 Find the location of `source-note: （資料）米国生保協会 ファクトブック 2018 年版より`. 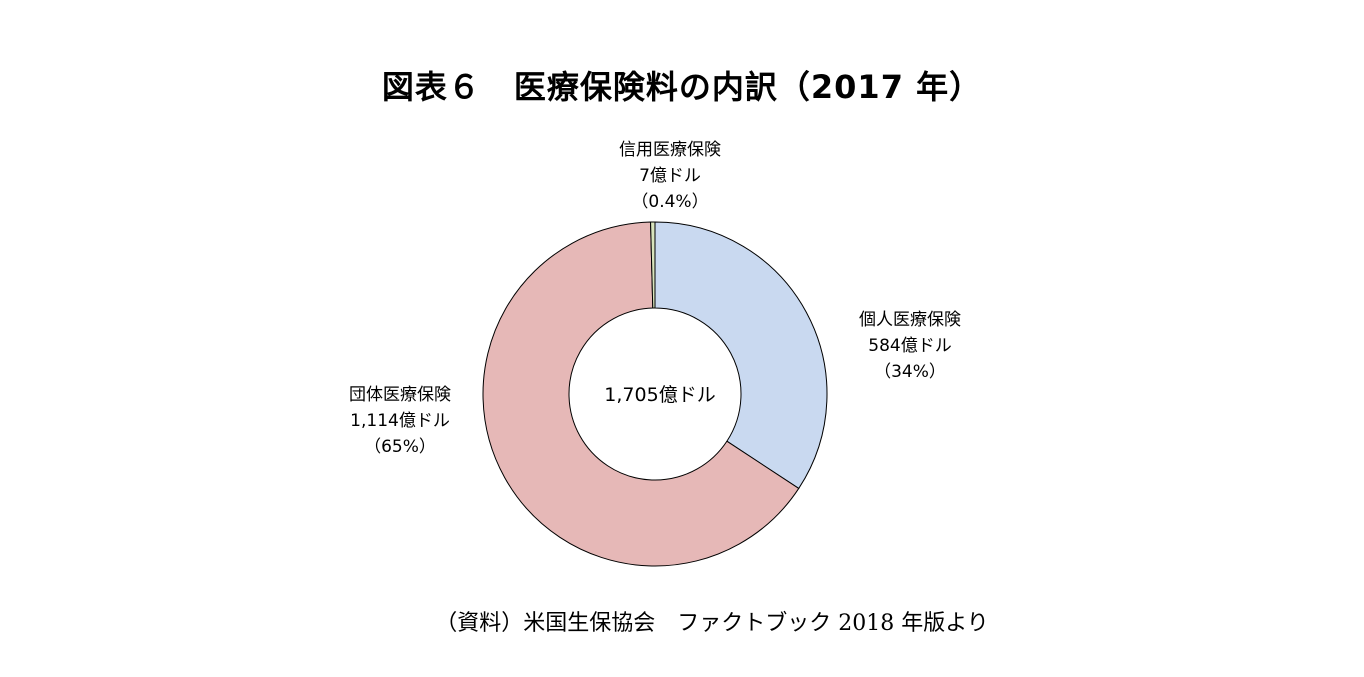

source-note: （資料）米国生保協会 ファクトブック 2018 年版より is located at coordinates (712, 623).